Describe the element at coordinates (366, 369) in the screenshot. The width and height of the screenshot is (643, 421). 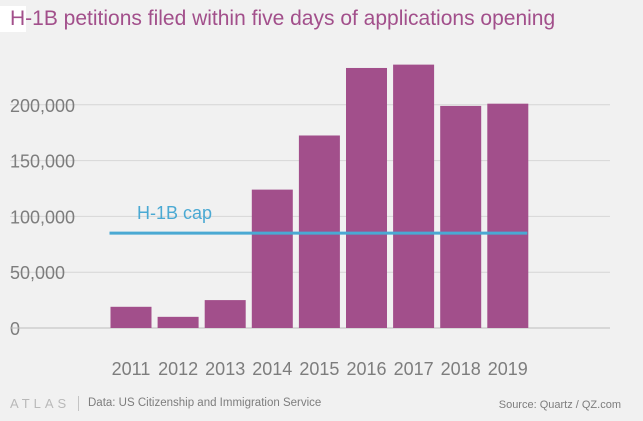
I see `x-tick-label: 2016` at that location.